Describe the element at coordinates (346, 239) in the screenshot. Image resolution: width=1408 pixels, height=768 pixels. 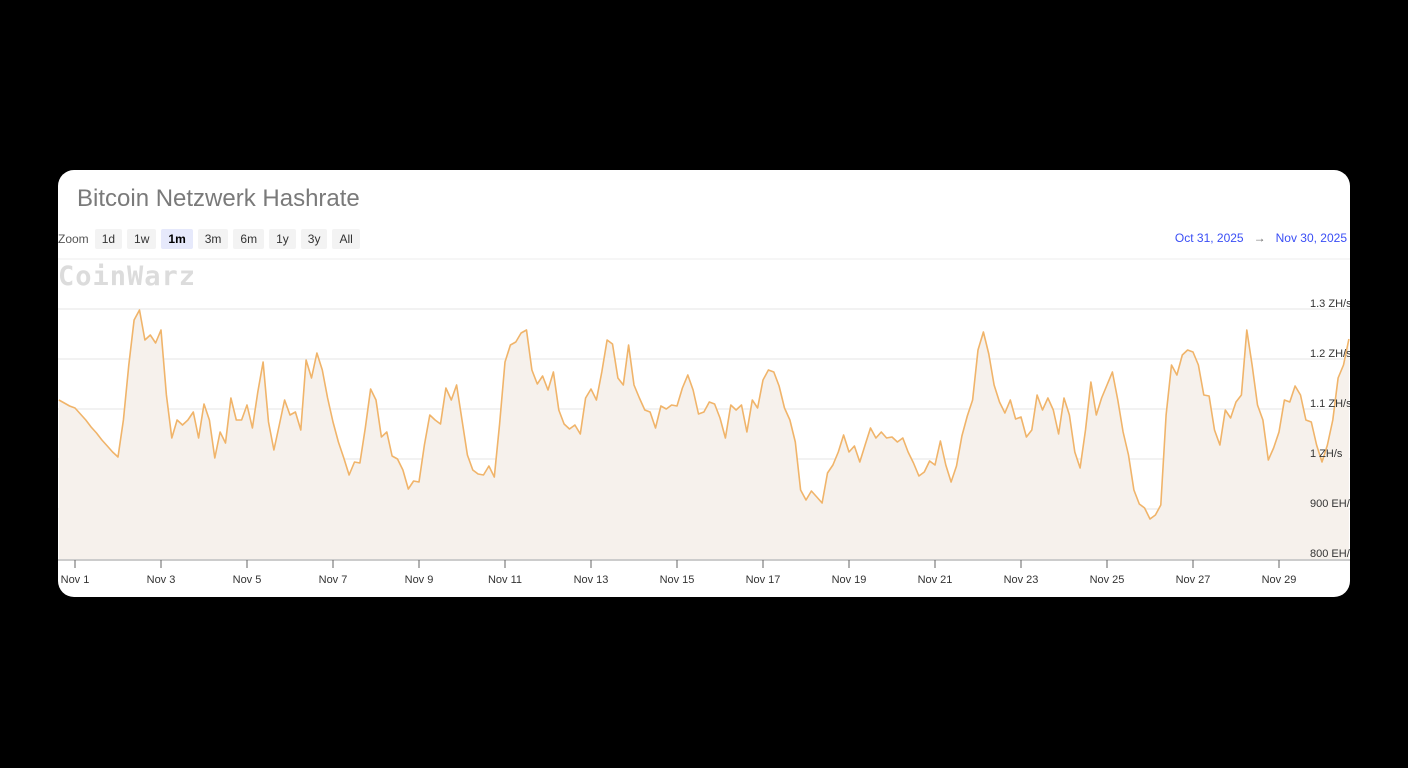
I see `zoom-all-button: All` at that location.